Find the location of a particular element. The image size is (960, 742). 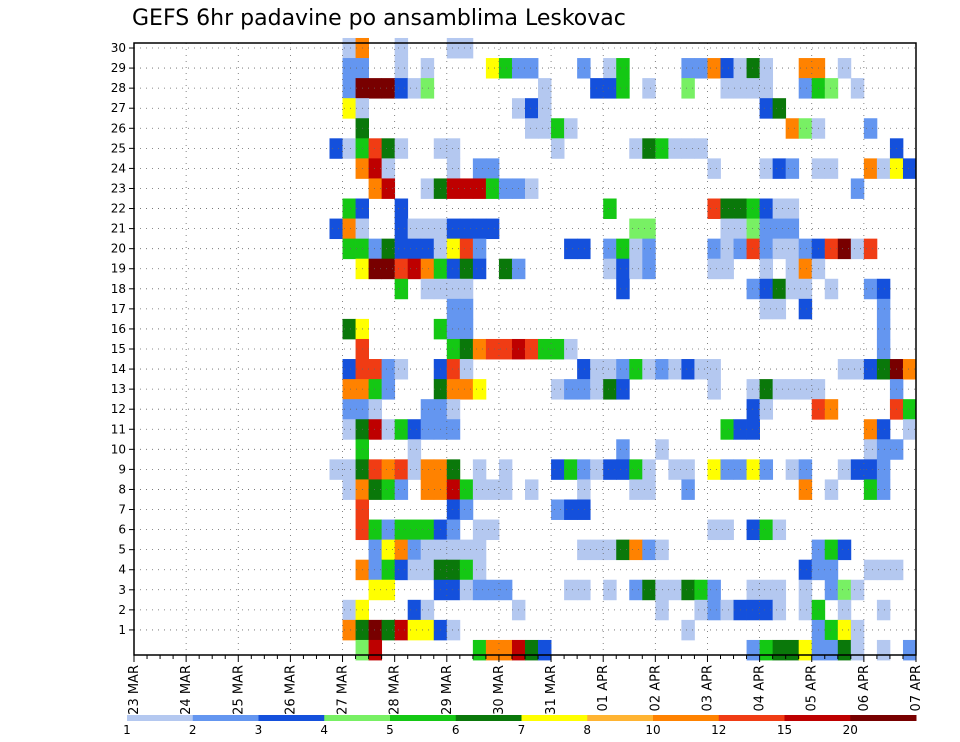

x-date-label: 05 APR is located at coordinates (812, 688).